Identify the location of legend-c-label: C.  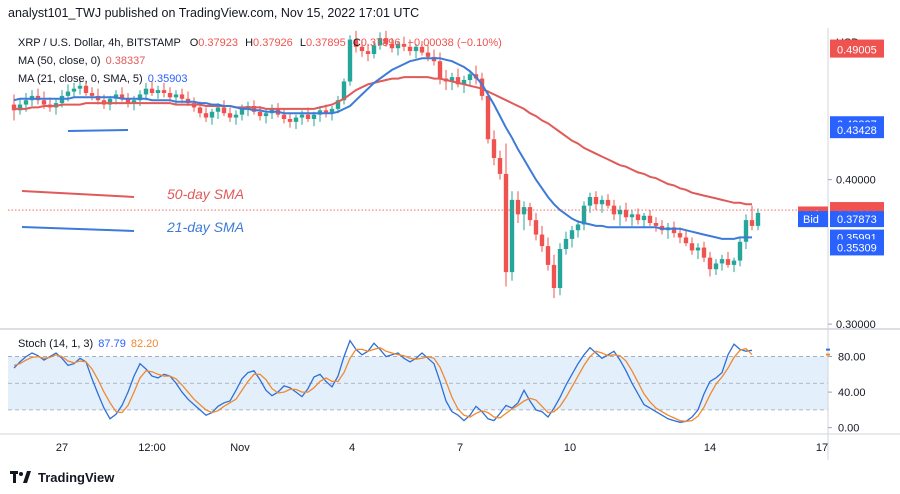
(356, 43).